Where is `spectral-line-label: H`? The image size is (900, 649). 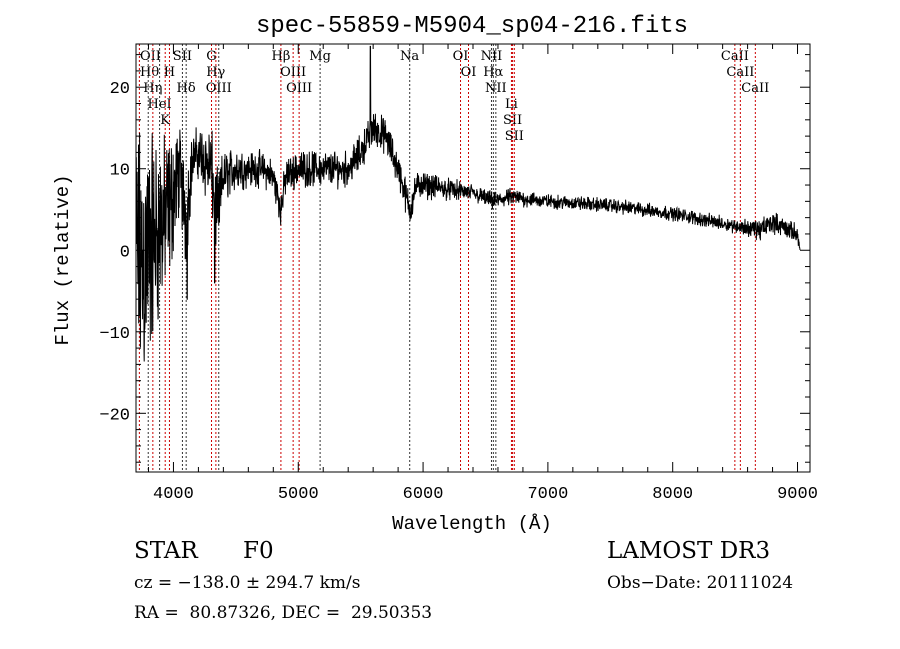
spectral-line-label: H is located at coordinates (169, 72).